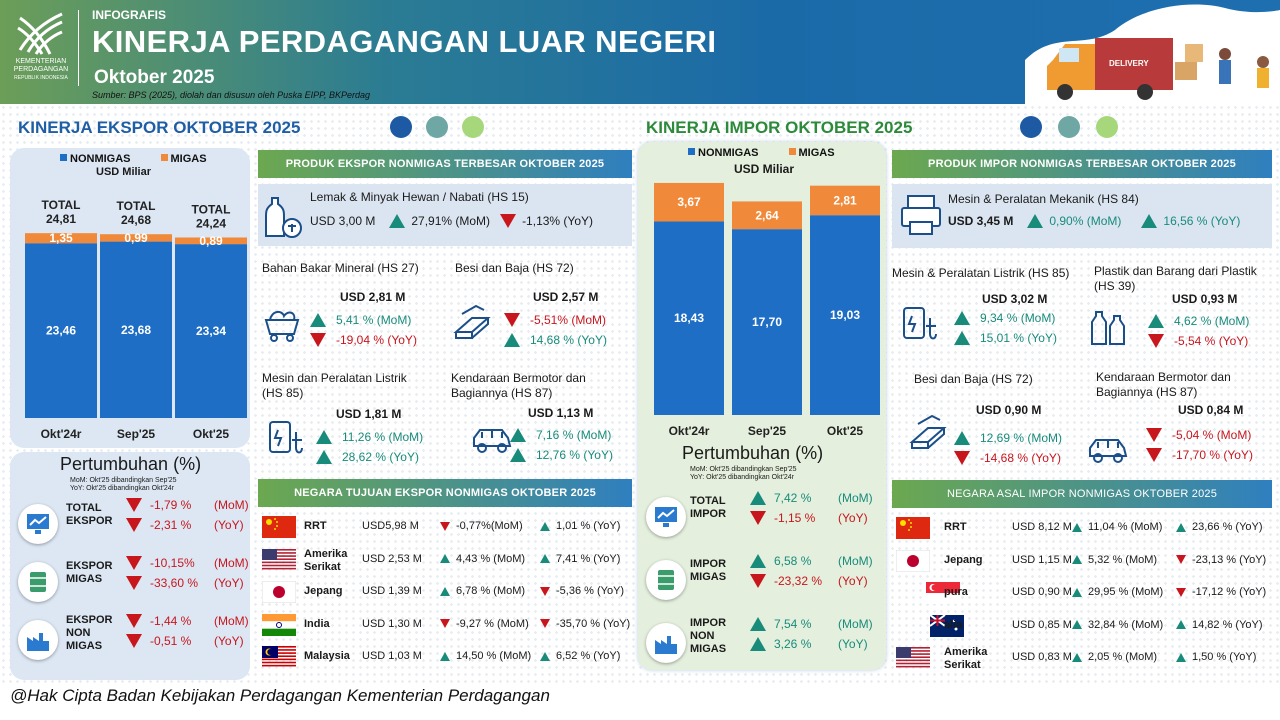 The width and height of the screenshot is (1280, 720). I want to click on growth-label-line: EKSPOR, so click(89, 521).